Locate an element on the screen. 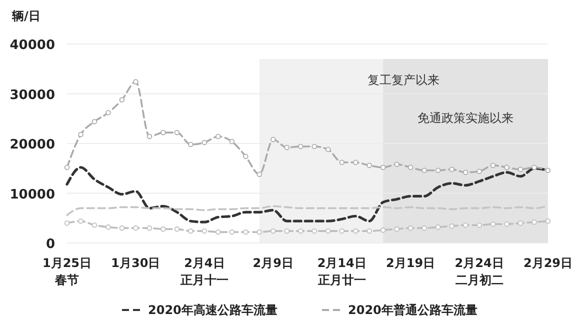 Image resolution: width=586 pixels, height=330 pixels. y-tick-label: 40000 is located at coordinates (32, 45).